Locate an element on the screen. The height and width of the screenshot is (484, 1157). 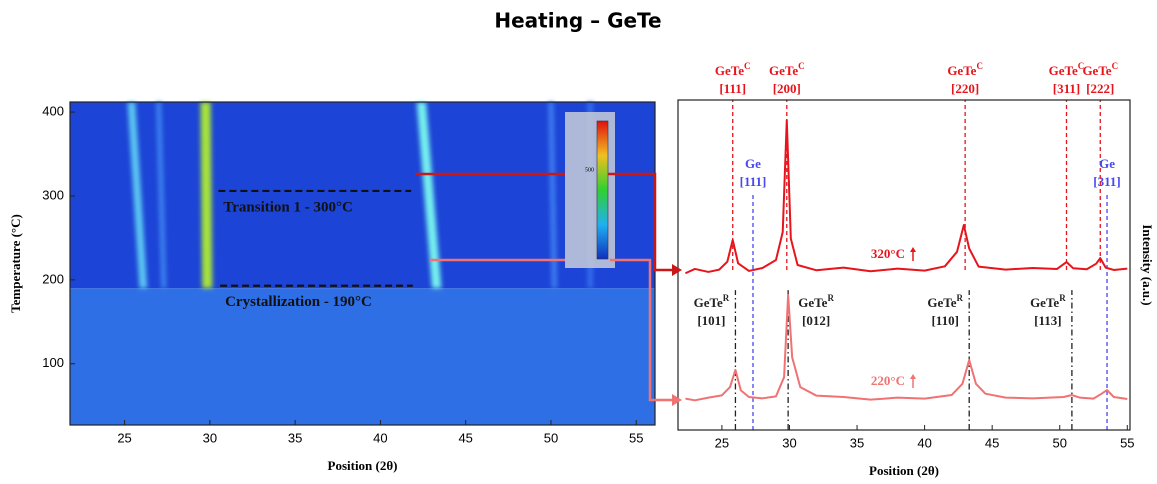
peak-index: [110] is located at coordinates (944, 320).